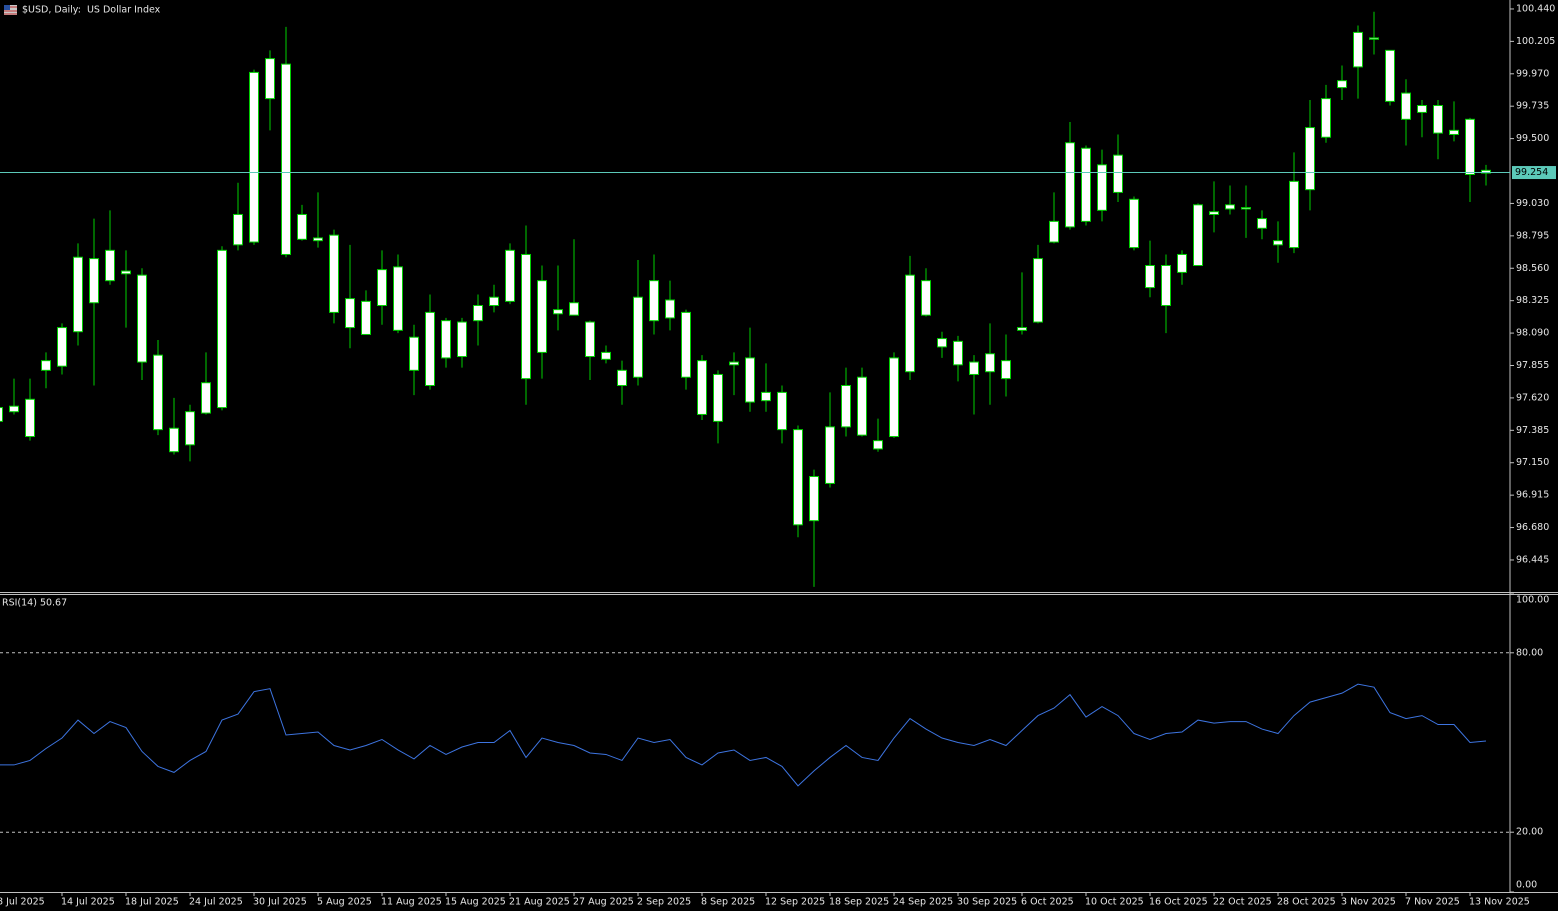 This screenshot has height=911, width=1558. Describe the element at coordinates (1535, 8) in the screenshot. I see `y-tick-label: 100.440` at that location.